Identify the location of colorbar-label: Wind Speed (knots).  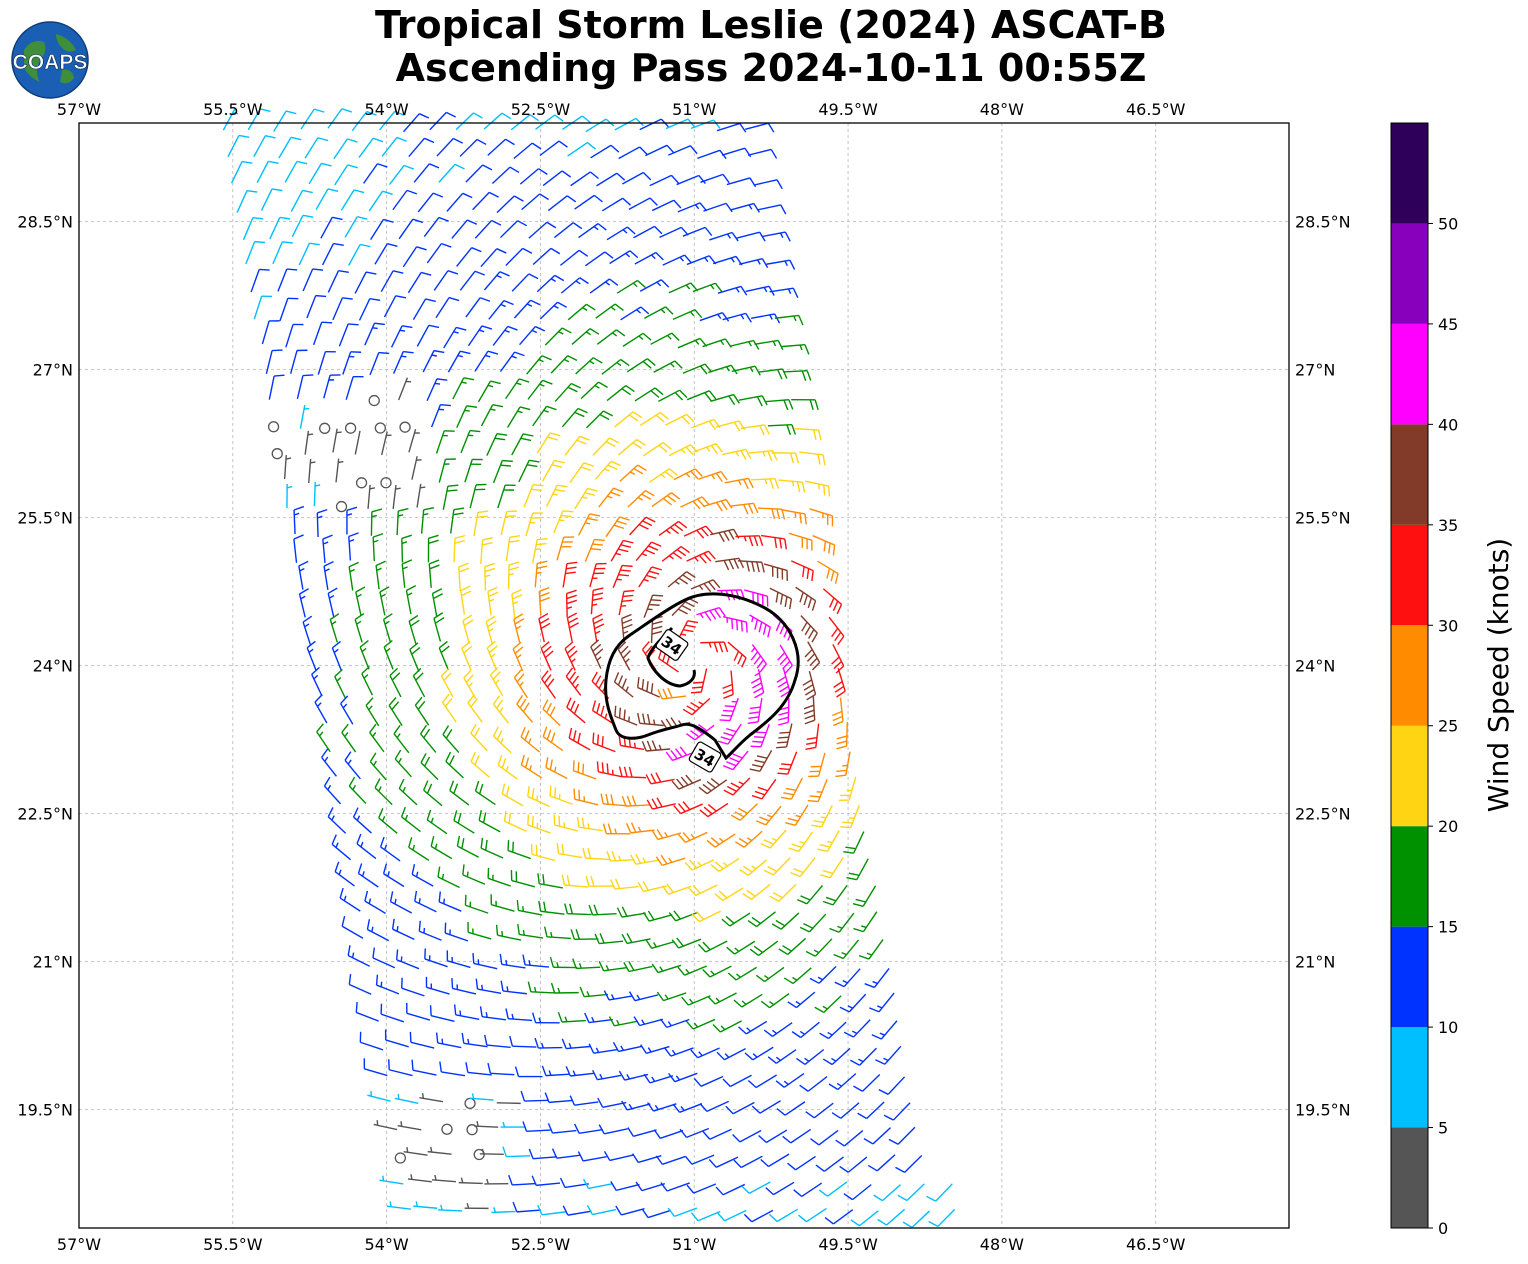
(1498, 675).